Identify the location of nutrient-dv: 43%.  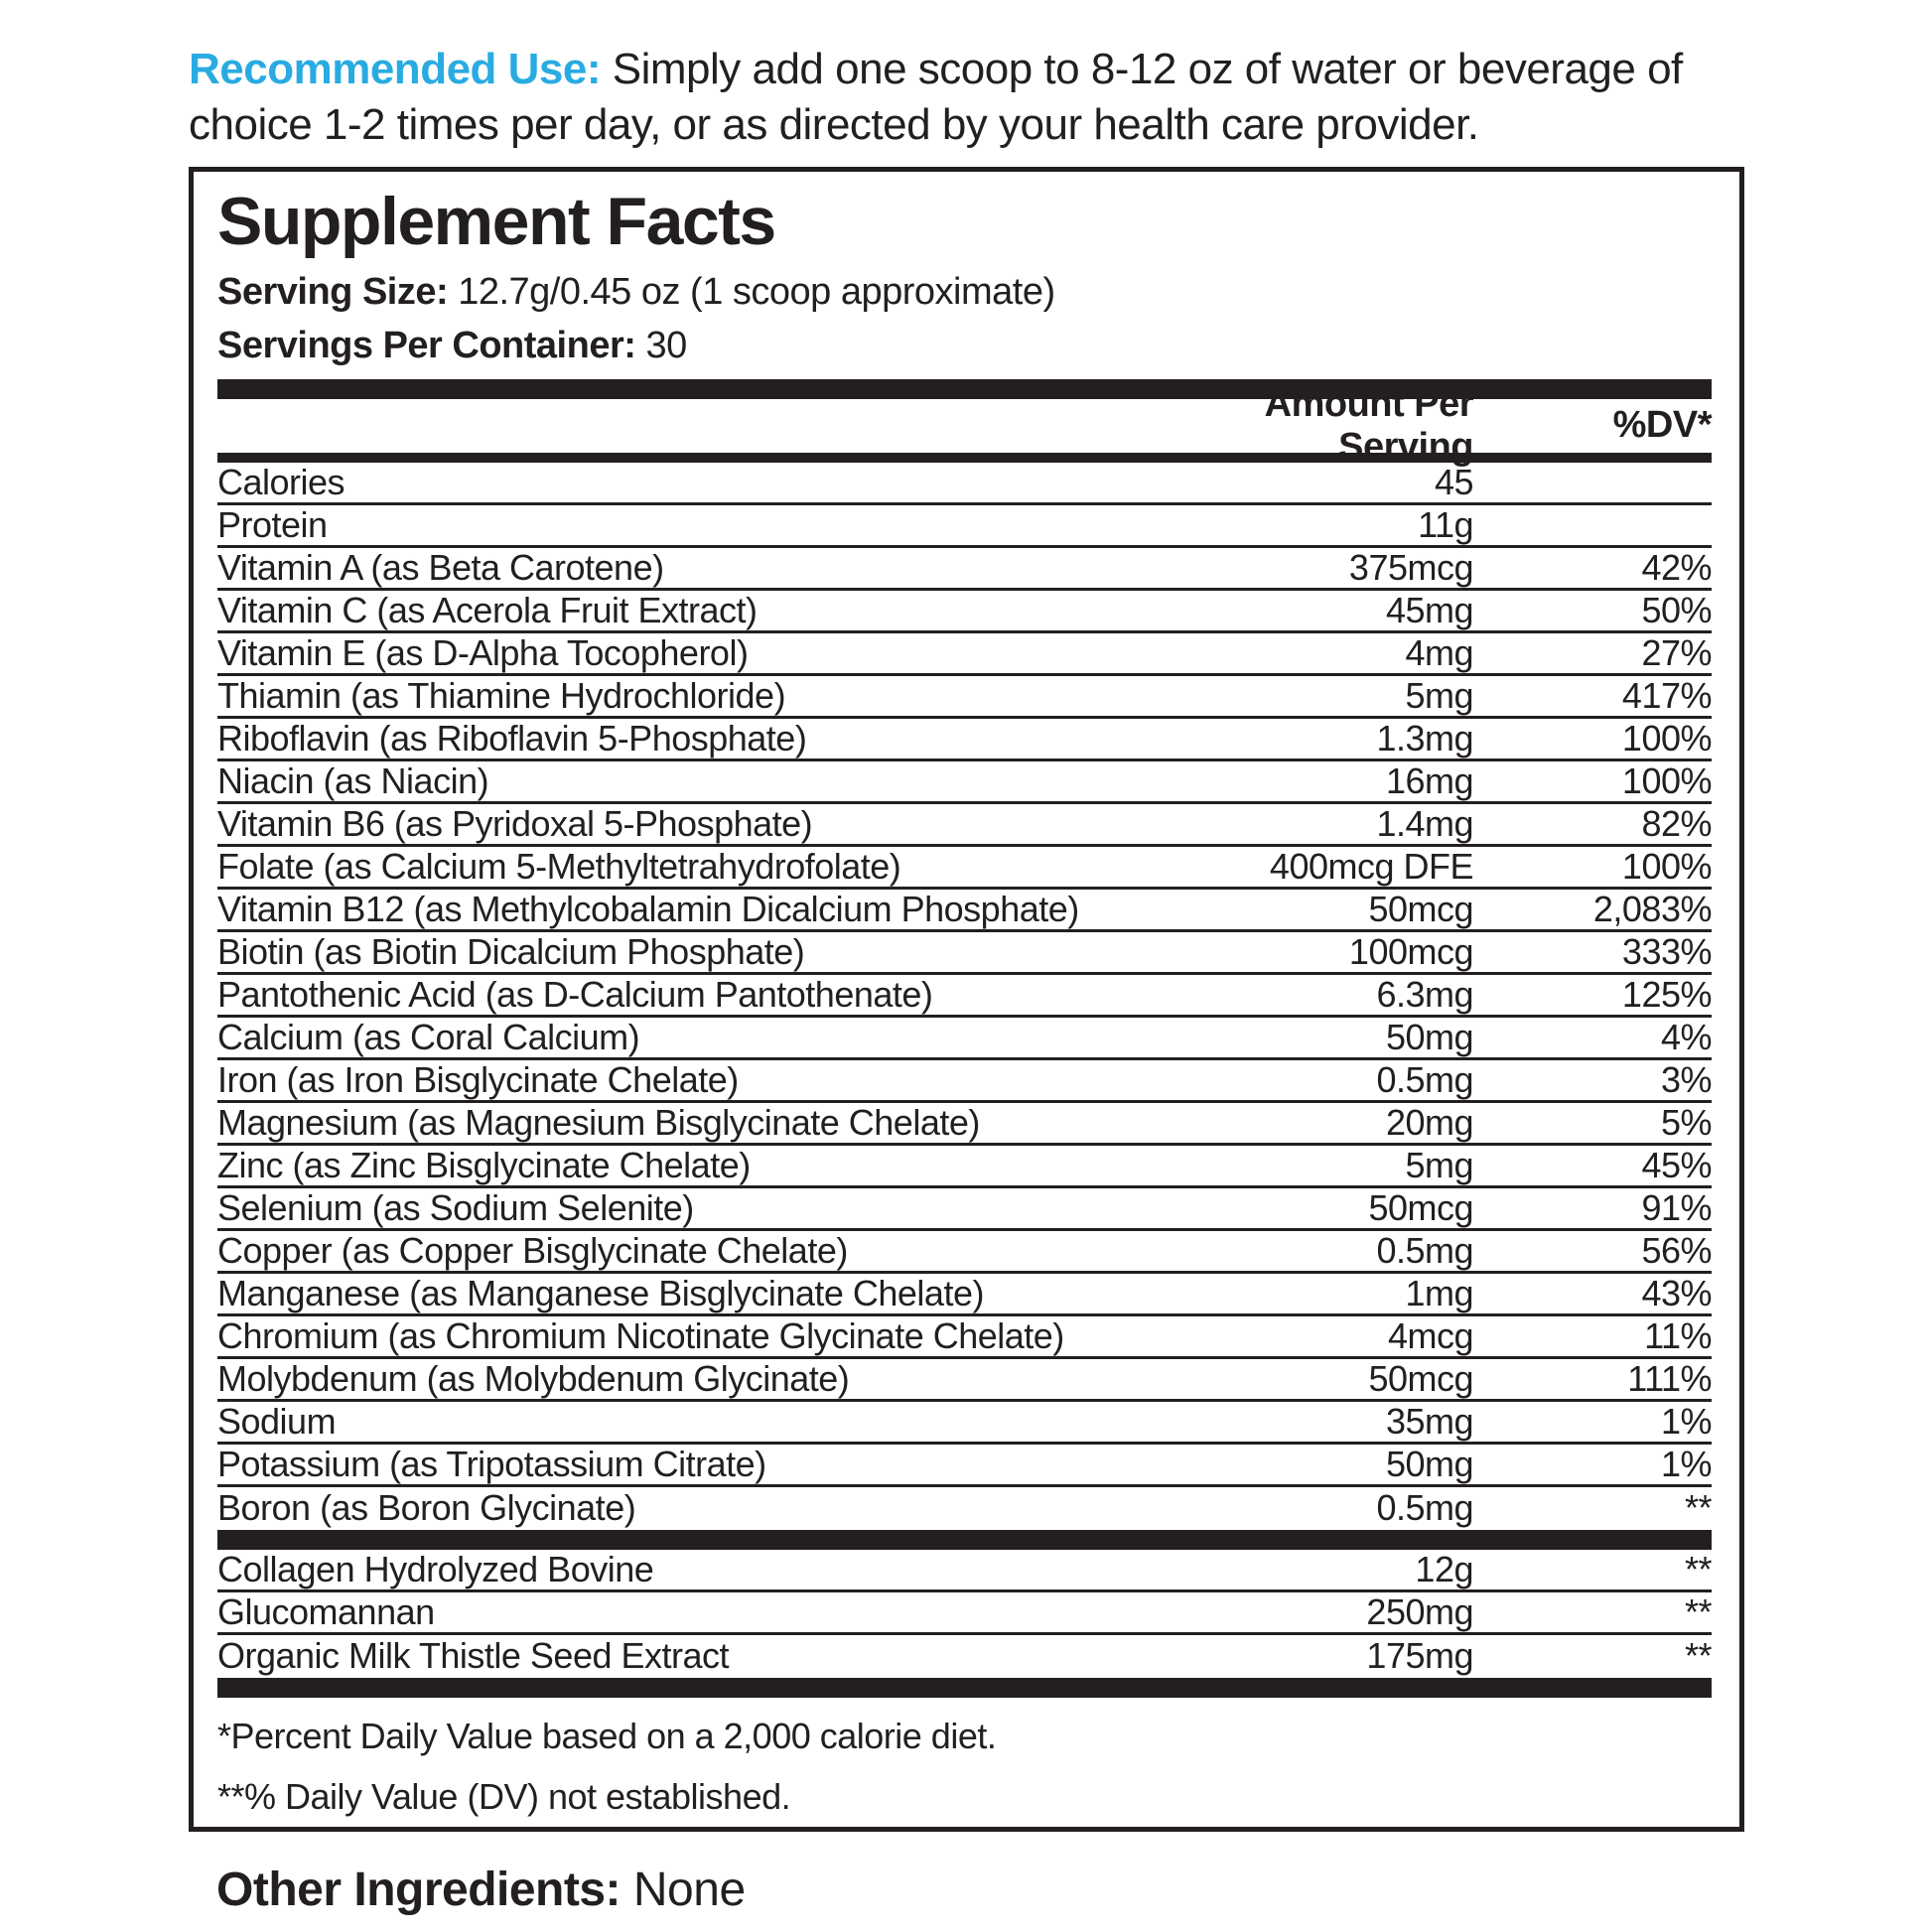
(1677, 1292).